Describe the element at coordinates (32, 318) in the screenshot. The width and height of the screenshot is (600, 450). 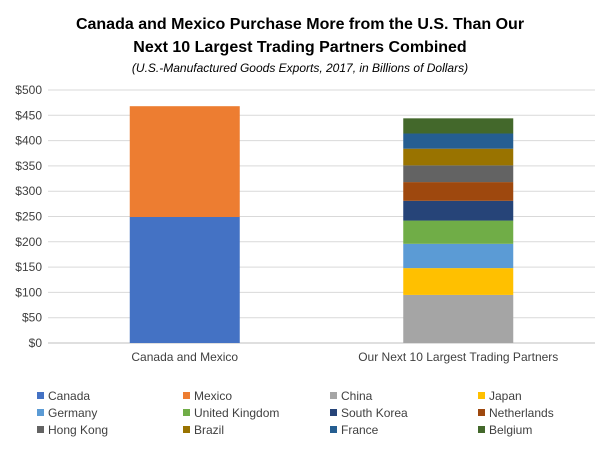
I see `y-tick-label: $50` at that location.